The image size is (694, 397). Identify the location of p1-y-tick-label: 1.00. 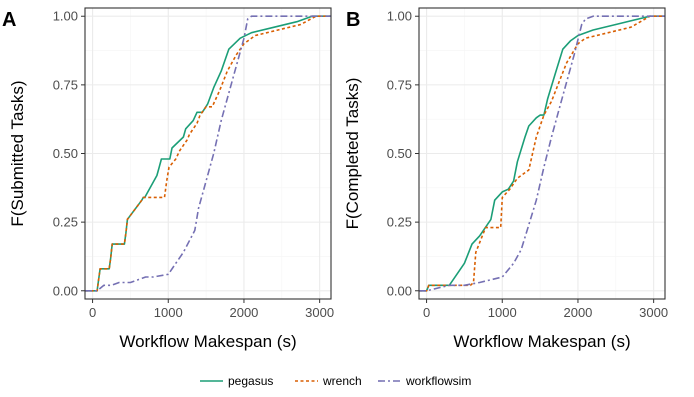
(65, 16).